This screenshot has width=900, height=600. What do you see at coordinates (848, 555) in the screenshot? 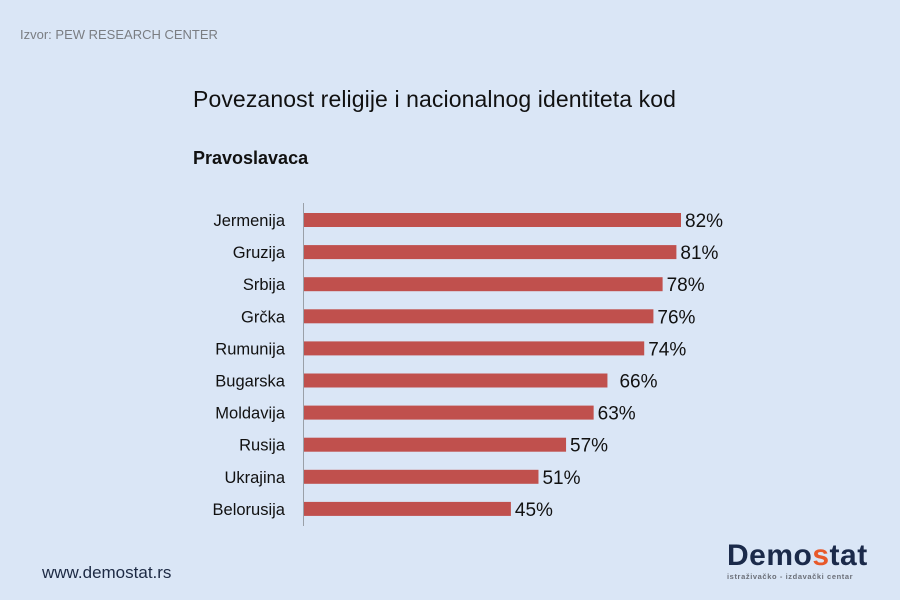
I see `logo-suffix: tat` at bounding box center [848, 555].